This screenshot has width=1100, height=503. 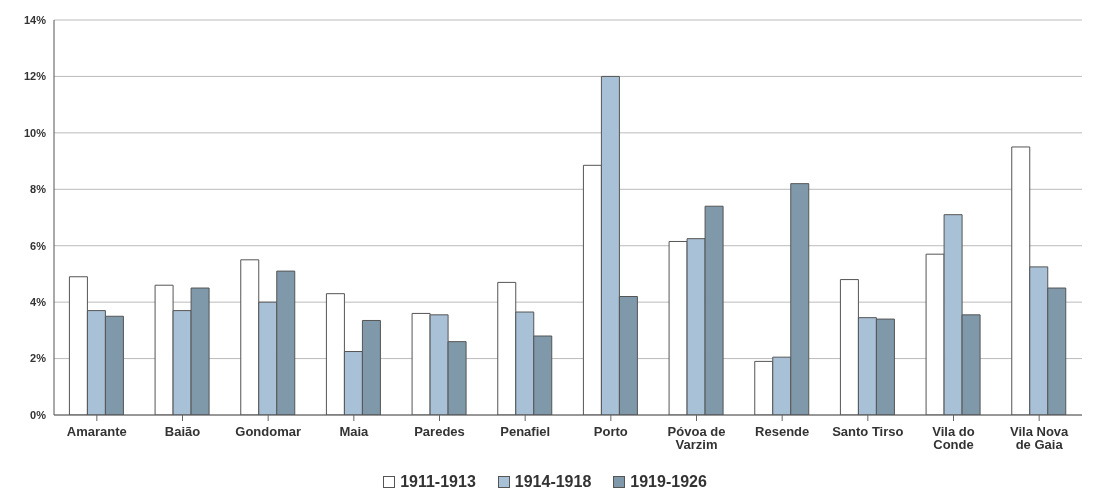 I want to click on legend-label: 1919-1926, so click(x=668, y=482).